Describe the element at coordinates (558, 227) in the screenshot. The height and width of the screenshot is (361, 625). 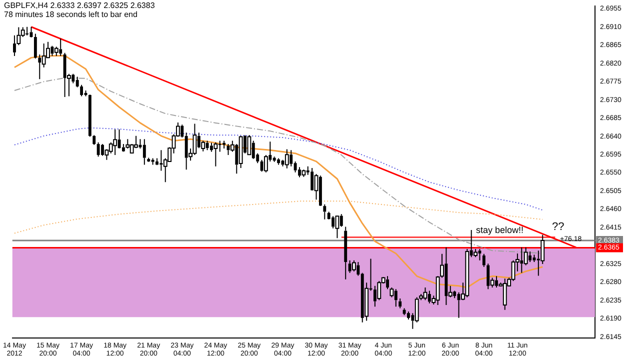
I see `annotation: ??` at that location.